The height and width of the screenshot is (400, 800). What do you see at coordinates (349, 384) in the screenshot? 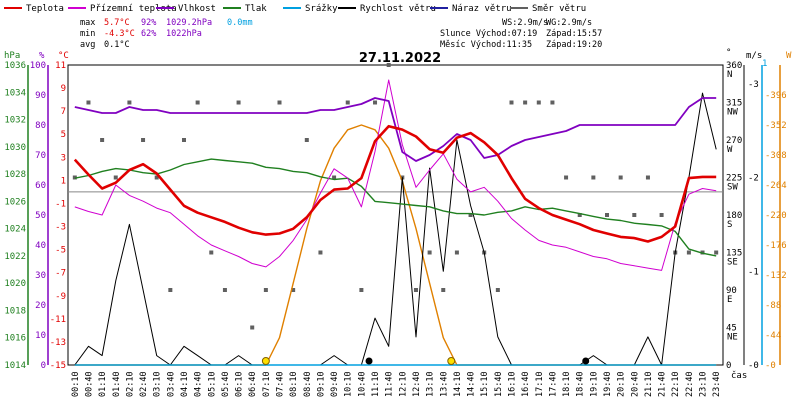
I see `tick-x: 10:10` at bounding box center [349, 384].